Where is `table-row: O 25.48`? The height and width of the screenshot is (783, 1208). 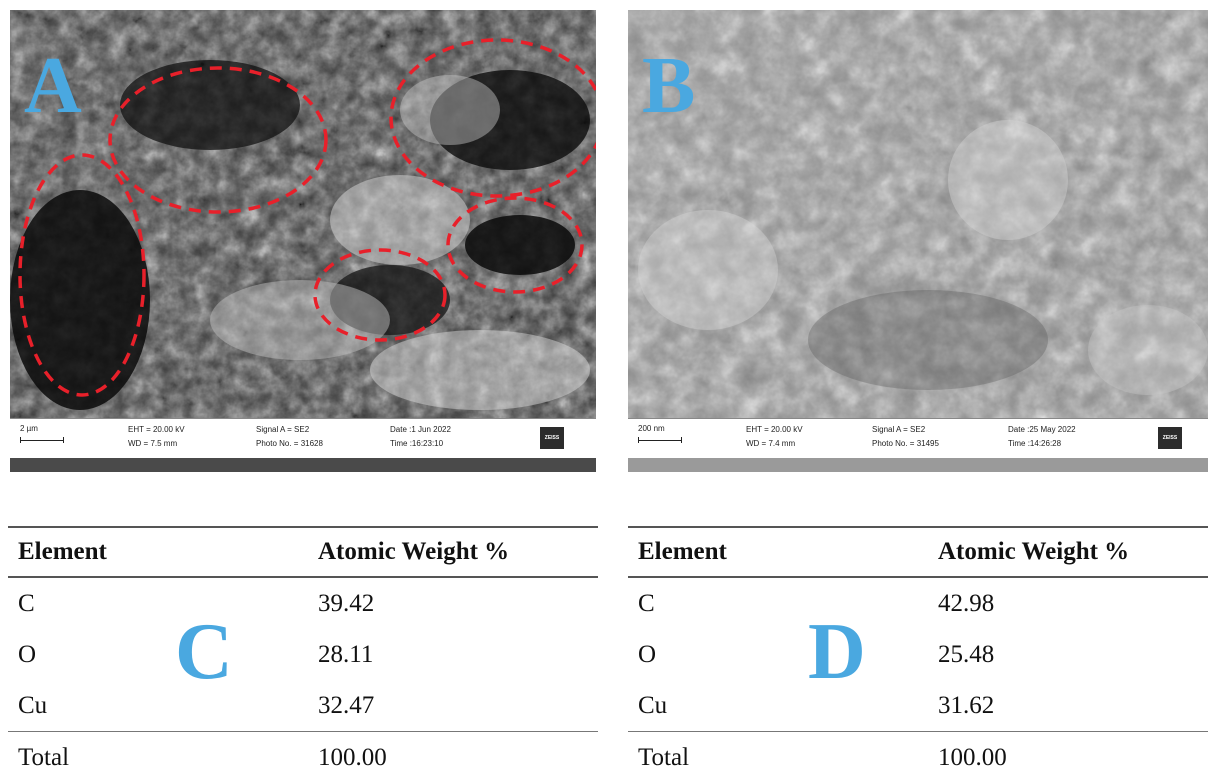 table-row: O 25.48 is located at coordinates (918, 654).